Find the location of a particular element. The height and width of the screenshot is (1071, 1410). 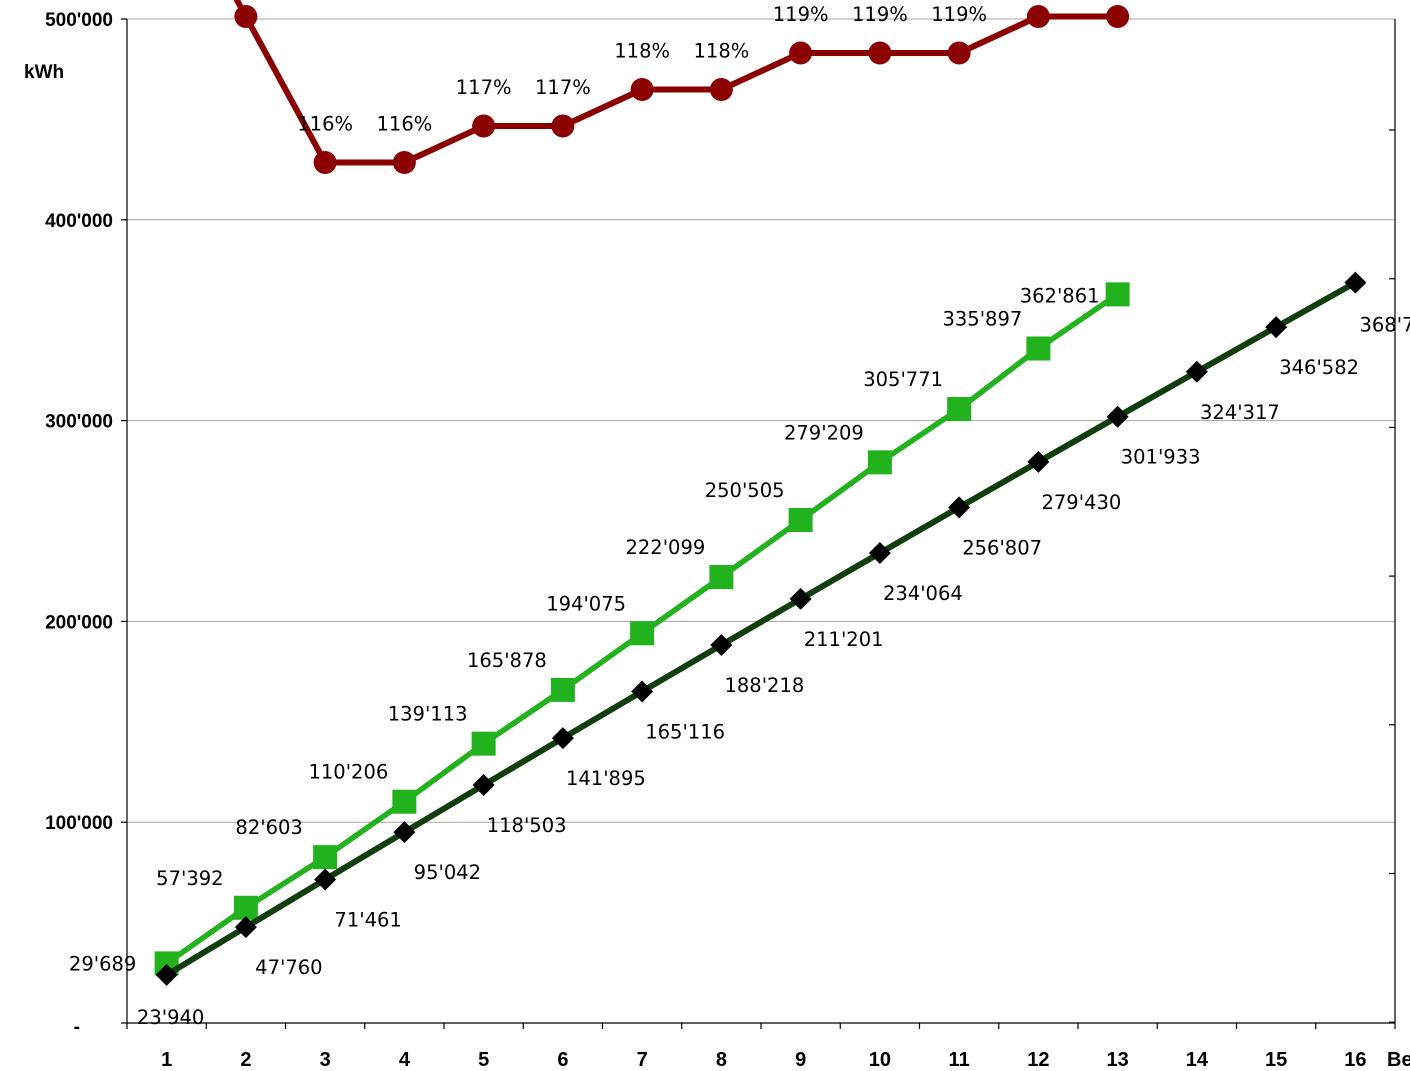

y-axis-unit-label: kWh is located at coordinates (44, 72).